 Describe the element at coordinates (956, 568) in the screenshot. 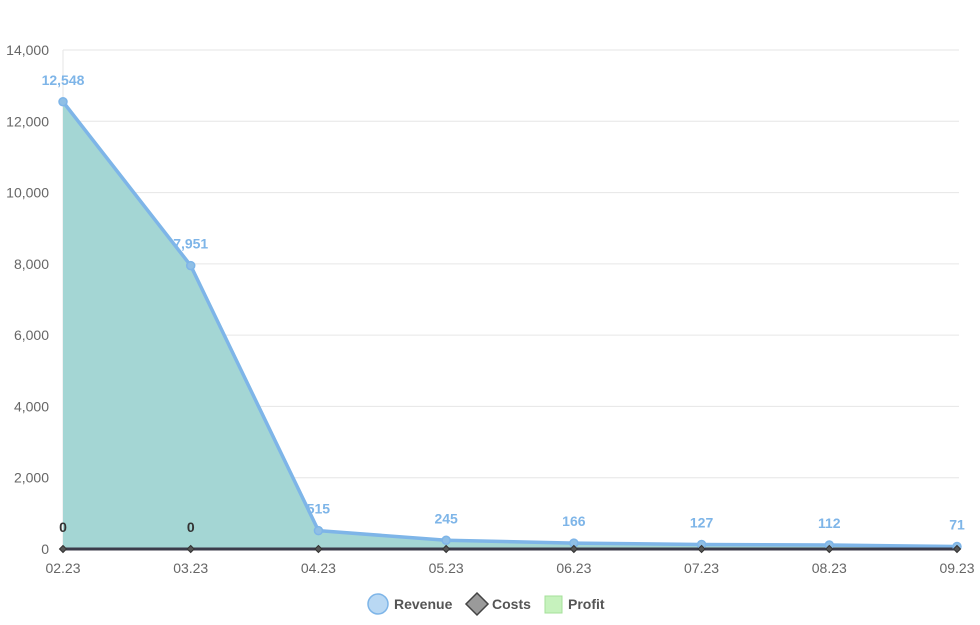

I see `x-tick-label: 09.23` at that location.